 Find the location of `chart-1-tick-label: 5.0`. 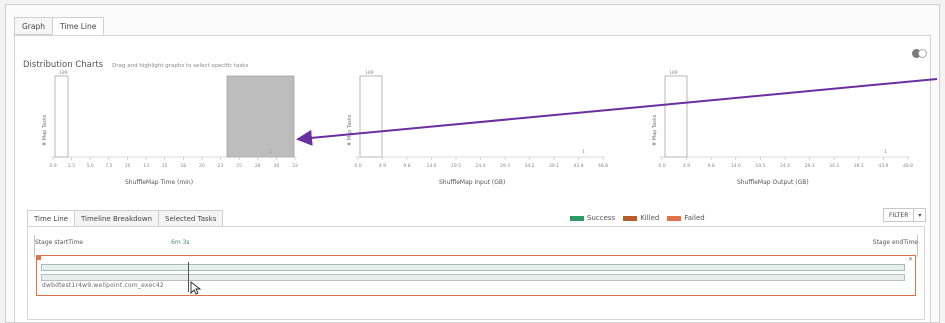

chart-1-tick-label: 5.0 is located at coordinates (90, 166).